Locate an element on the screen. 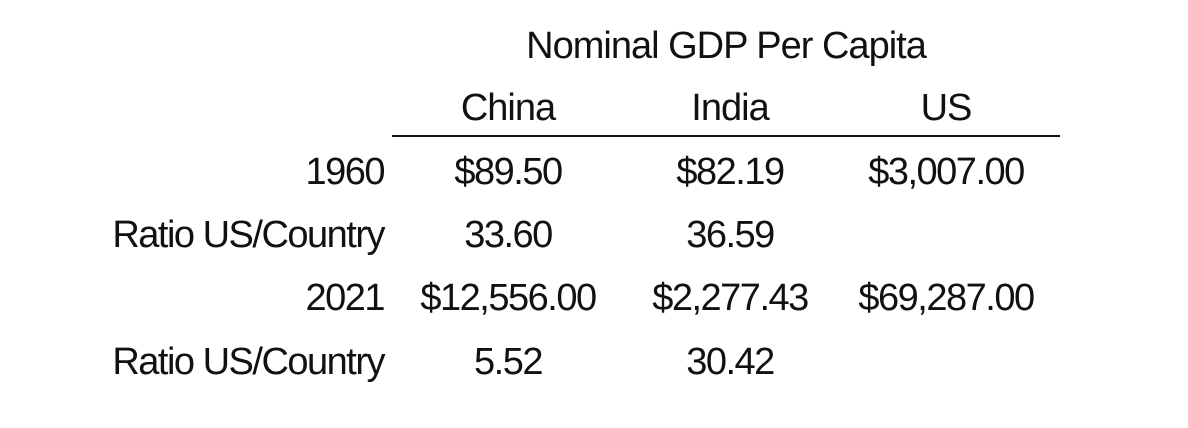 The height and width of the screenshot is (428, 1188). cell-ratio-1960-india: 36.59 is located at coordinates (730, 235).